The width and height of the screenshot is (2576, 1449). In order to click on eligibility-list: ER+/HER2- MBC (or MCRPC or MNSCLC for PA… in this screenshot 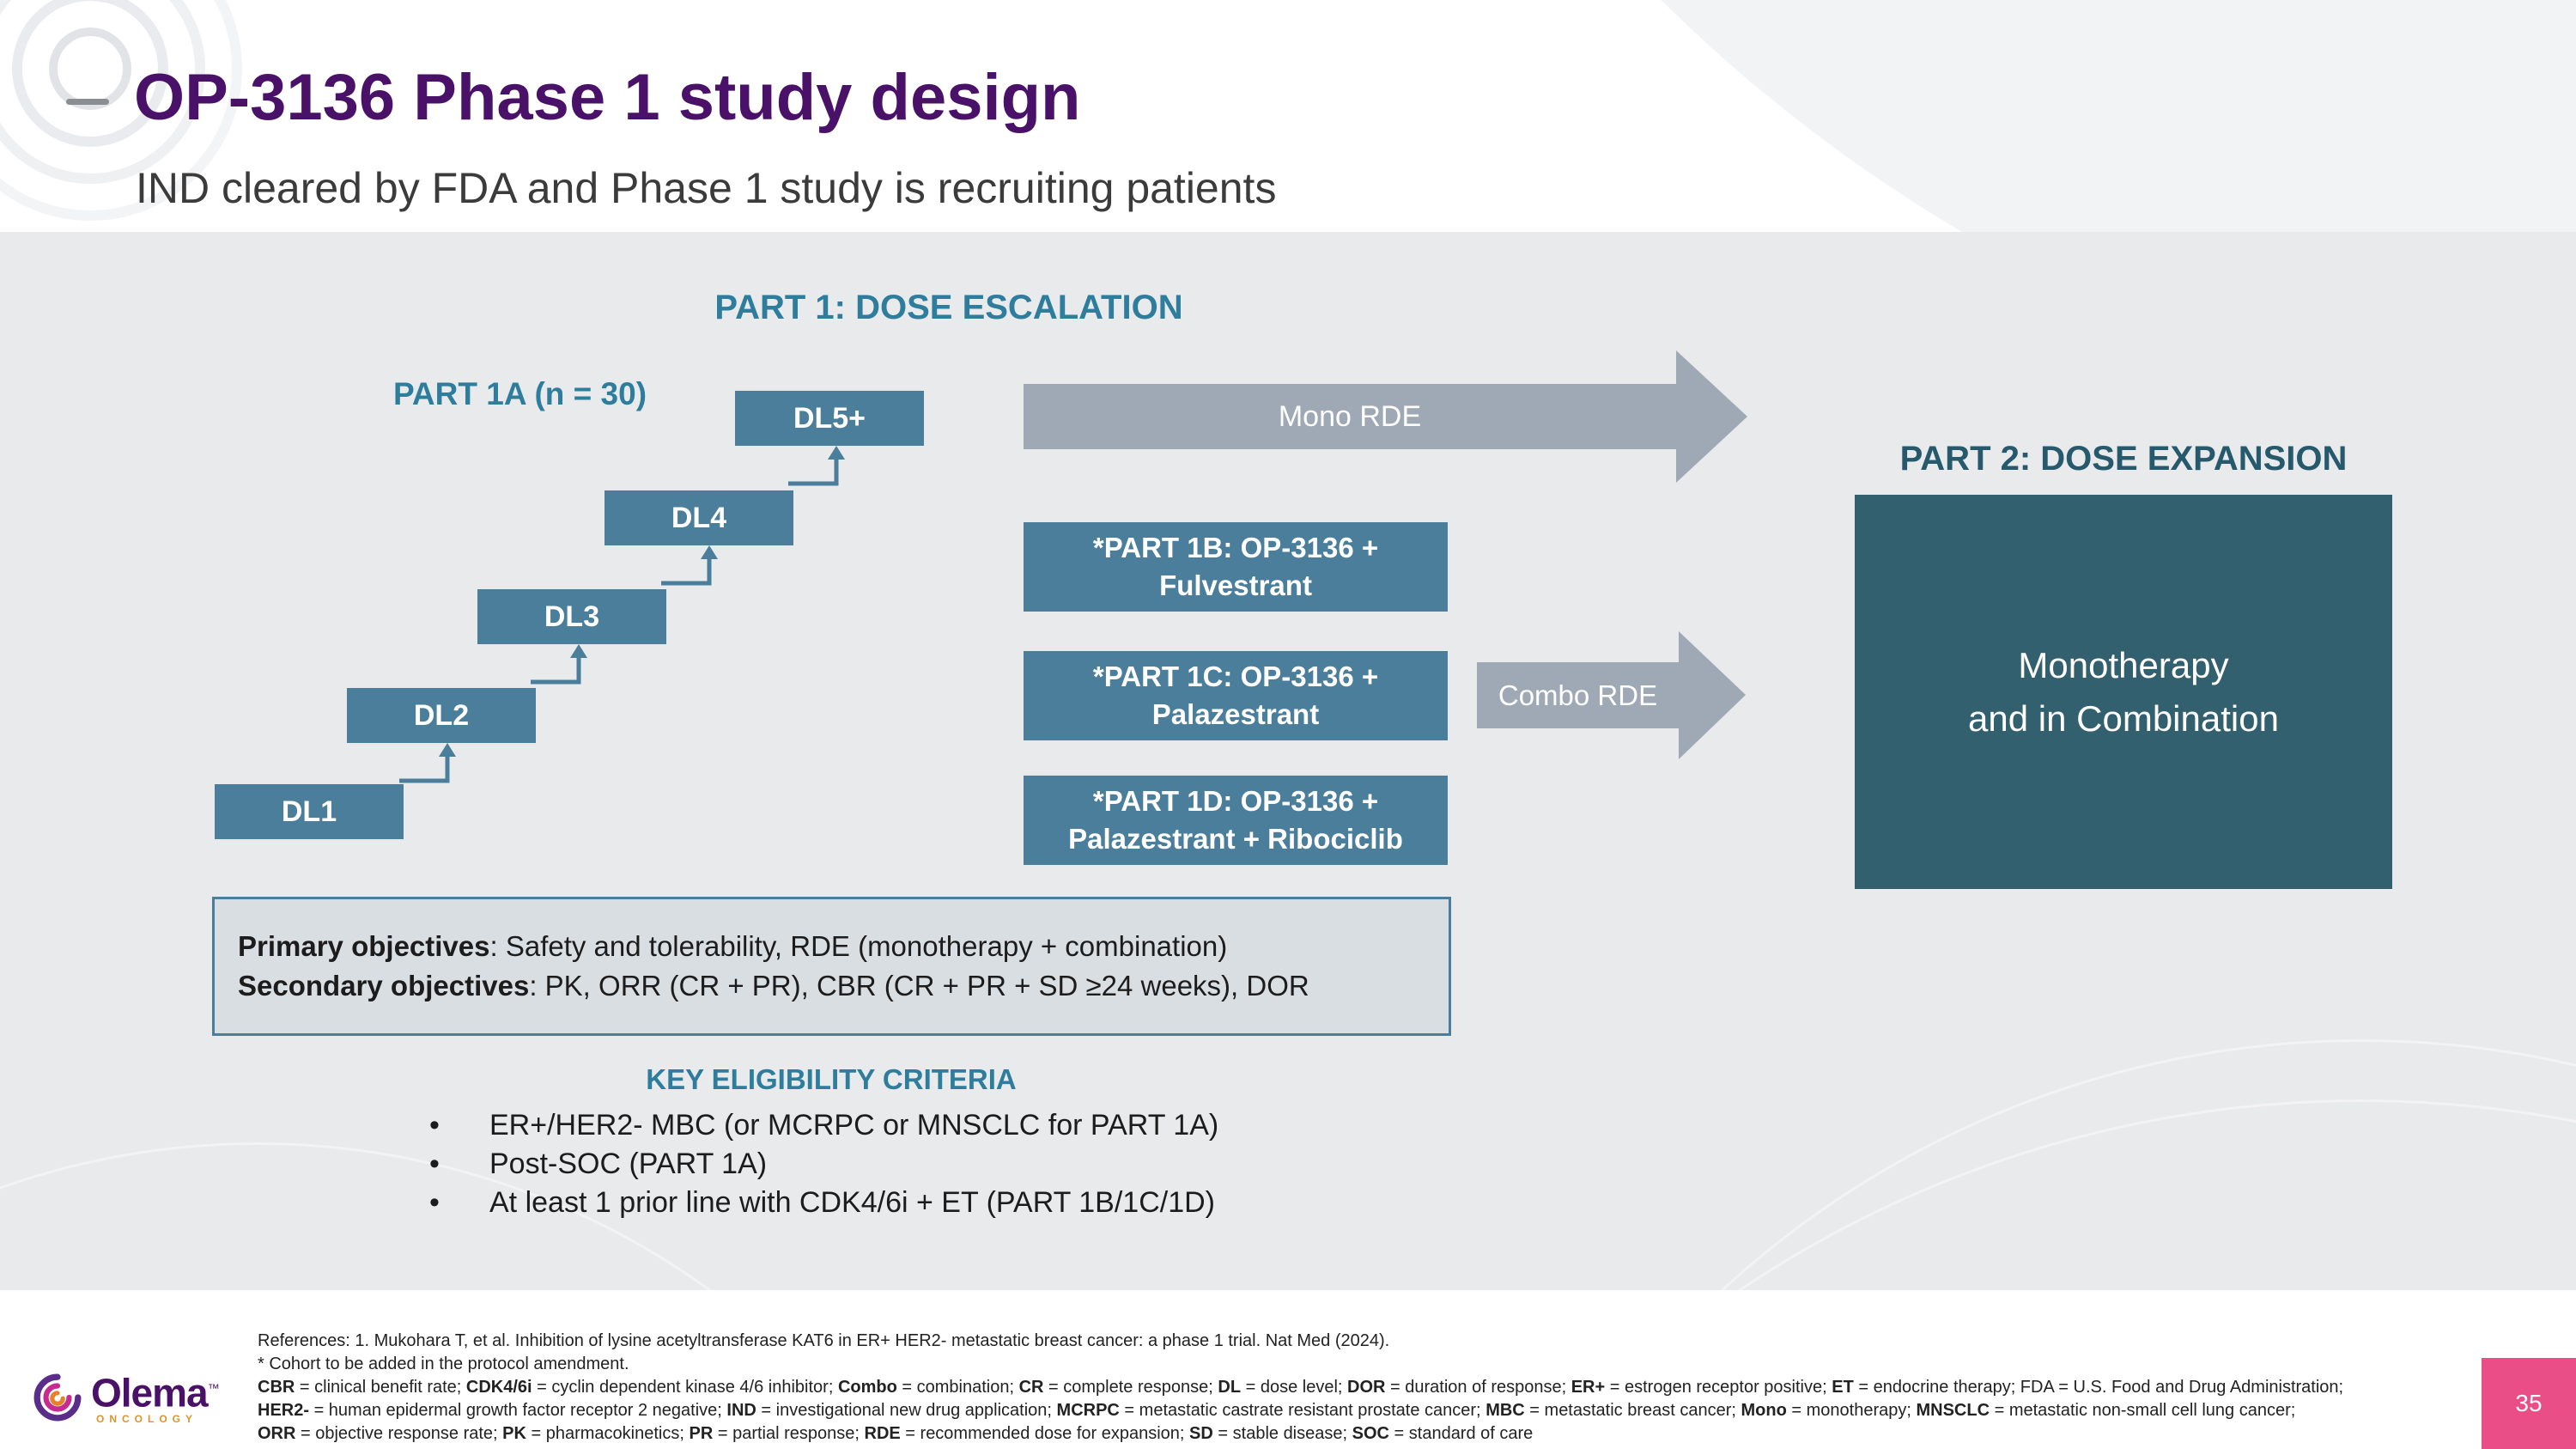, I will do `click(902, 1164)`.